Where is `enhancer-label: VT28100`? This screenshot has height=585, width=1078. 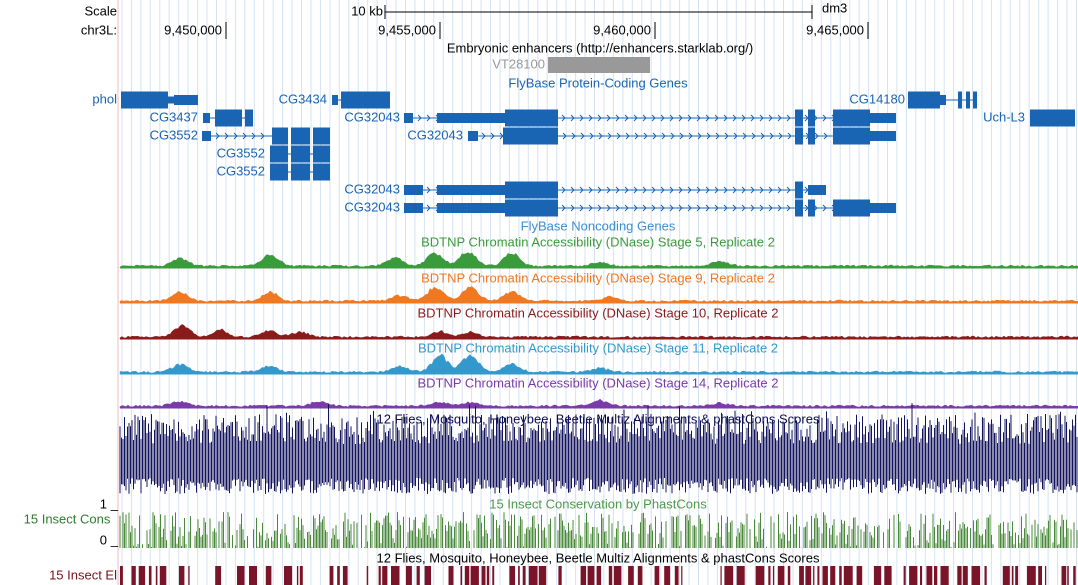 enhancer-label: VT28100 is located at coordinates (518, 63).